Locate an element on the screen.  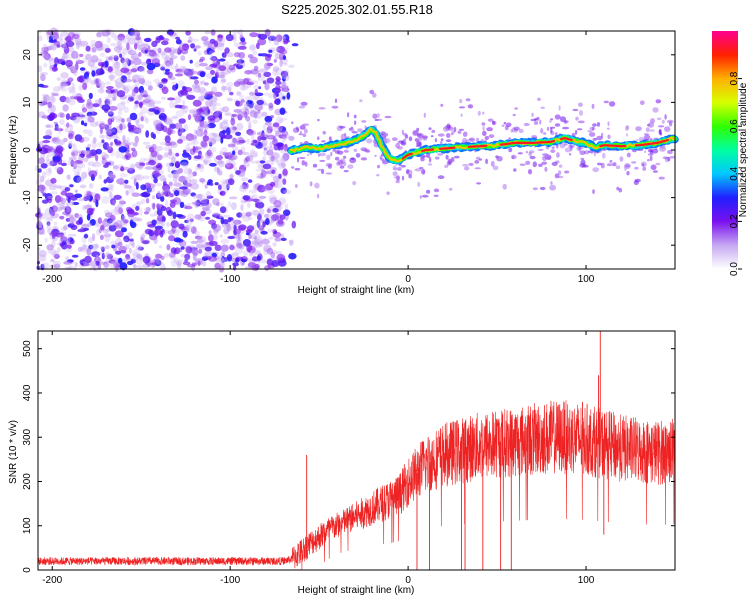
snr-xlabel: Height of straight line (km) is located at coordinates (356, 590).